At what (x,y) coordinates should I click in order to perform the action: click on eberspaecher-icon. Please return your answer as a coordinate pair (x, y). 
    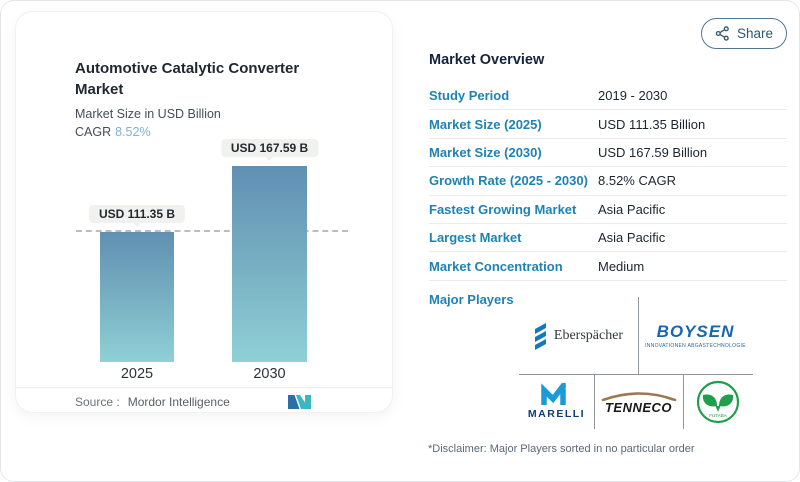
    Looking at the image, I should click on (541, 336).